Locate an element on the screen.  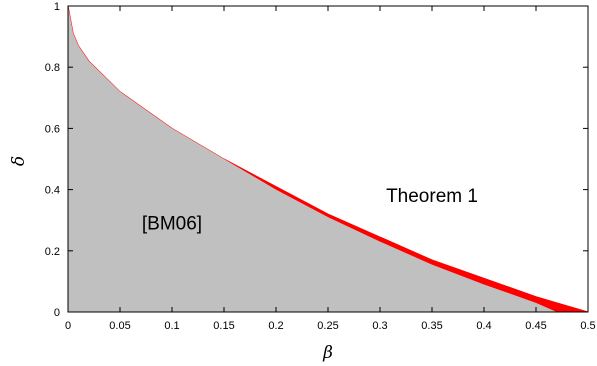
theorem1-annotation: Theorem 1 is located at coordinates (432, 196).